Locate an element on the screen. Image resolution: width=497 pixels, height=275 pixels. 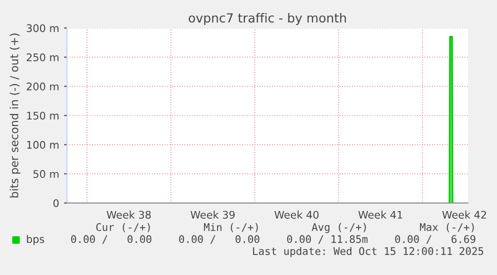
y-tick-label: 250 m is located at coordinates (42, 57).